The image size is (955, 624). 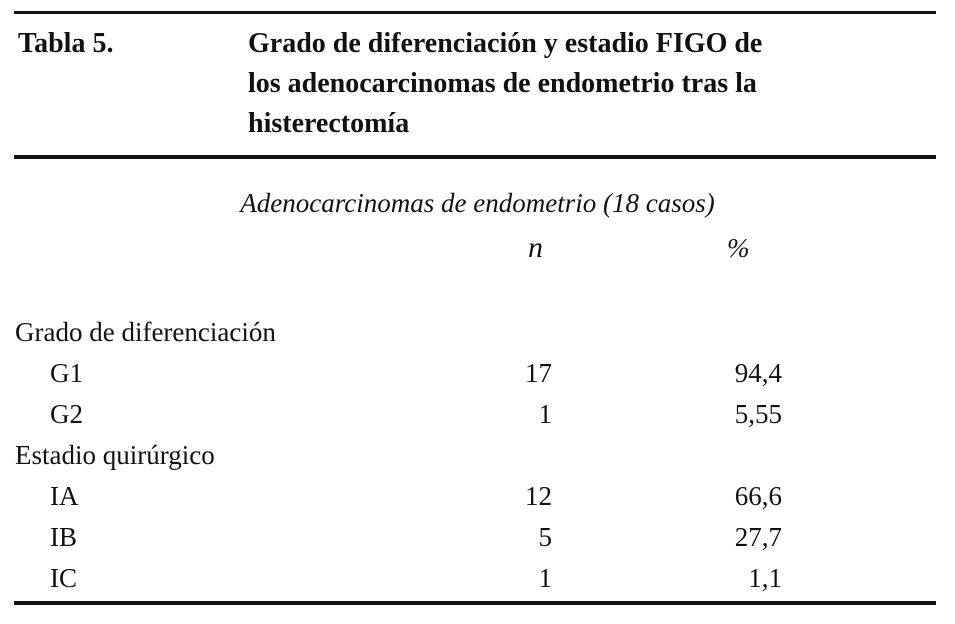 I want to click on bottom-rule, so click(x=475, y=603).